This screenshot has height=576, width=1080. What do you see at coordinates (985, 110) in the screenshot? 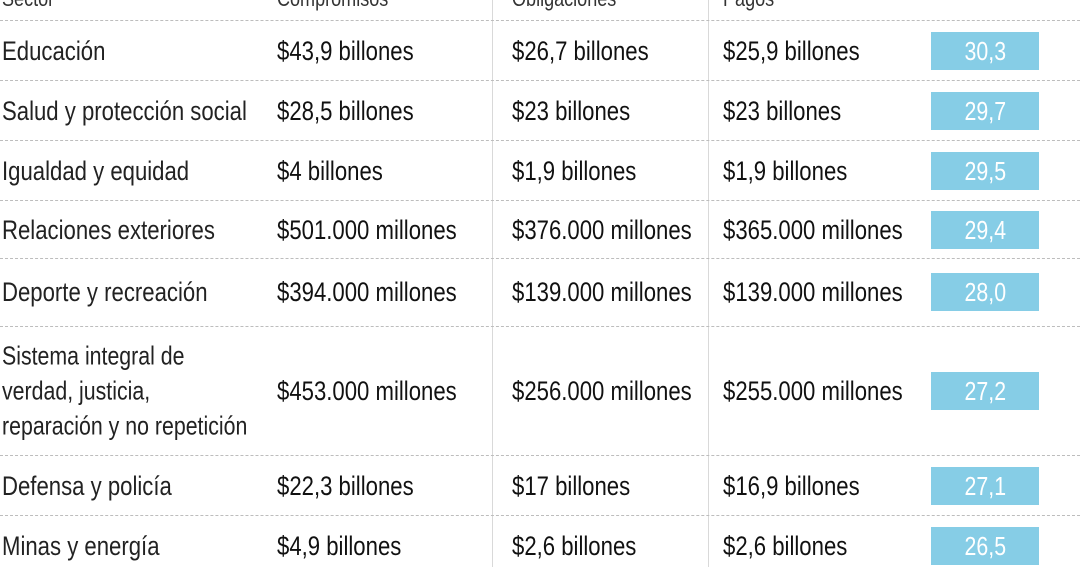
I see `percentage-badge: 29,7` at bounding box center [985, 110].